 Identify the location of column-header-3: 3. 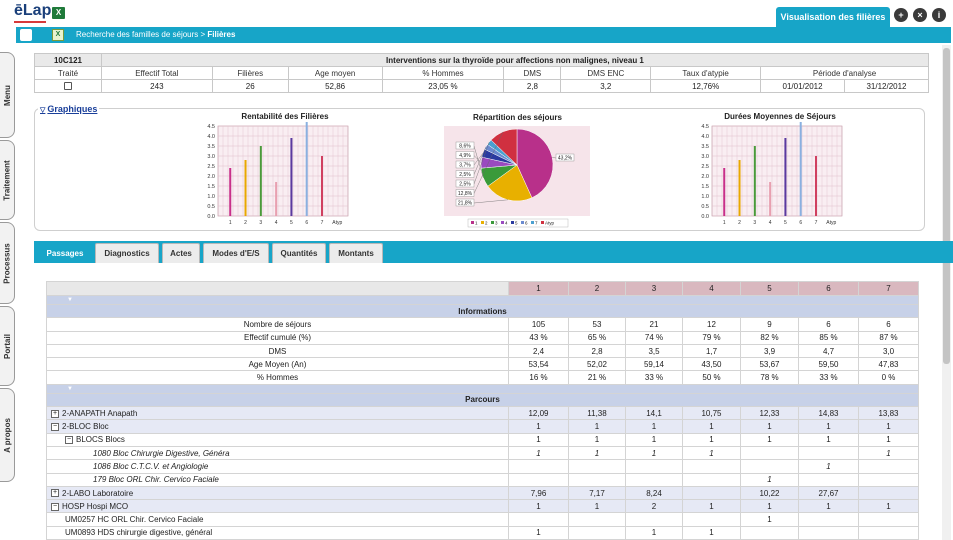
(654, 288).